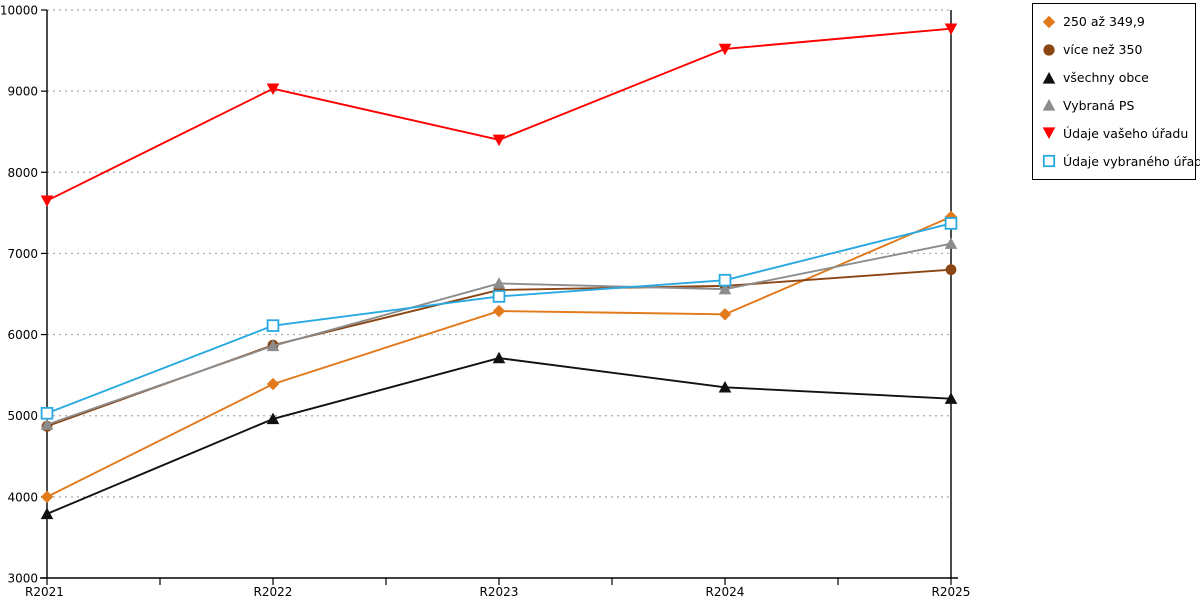  Describe the element at coordinates (273, 592) in the screenshot. I see `x-tick-label: R2022` at that location.